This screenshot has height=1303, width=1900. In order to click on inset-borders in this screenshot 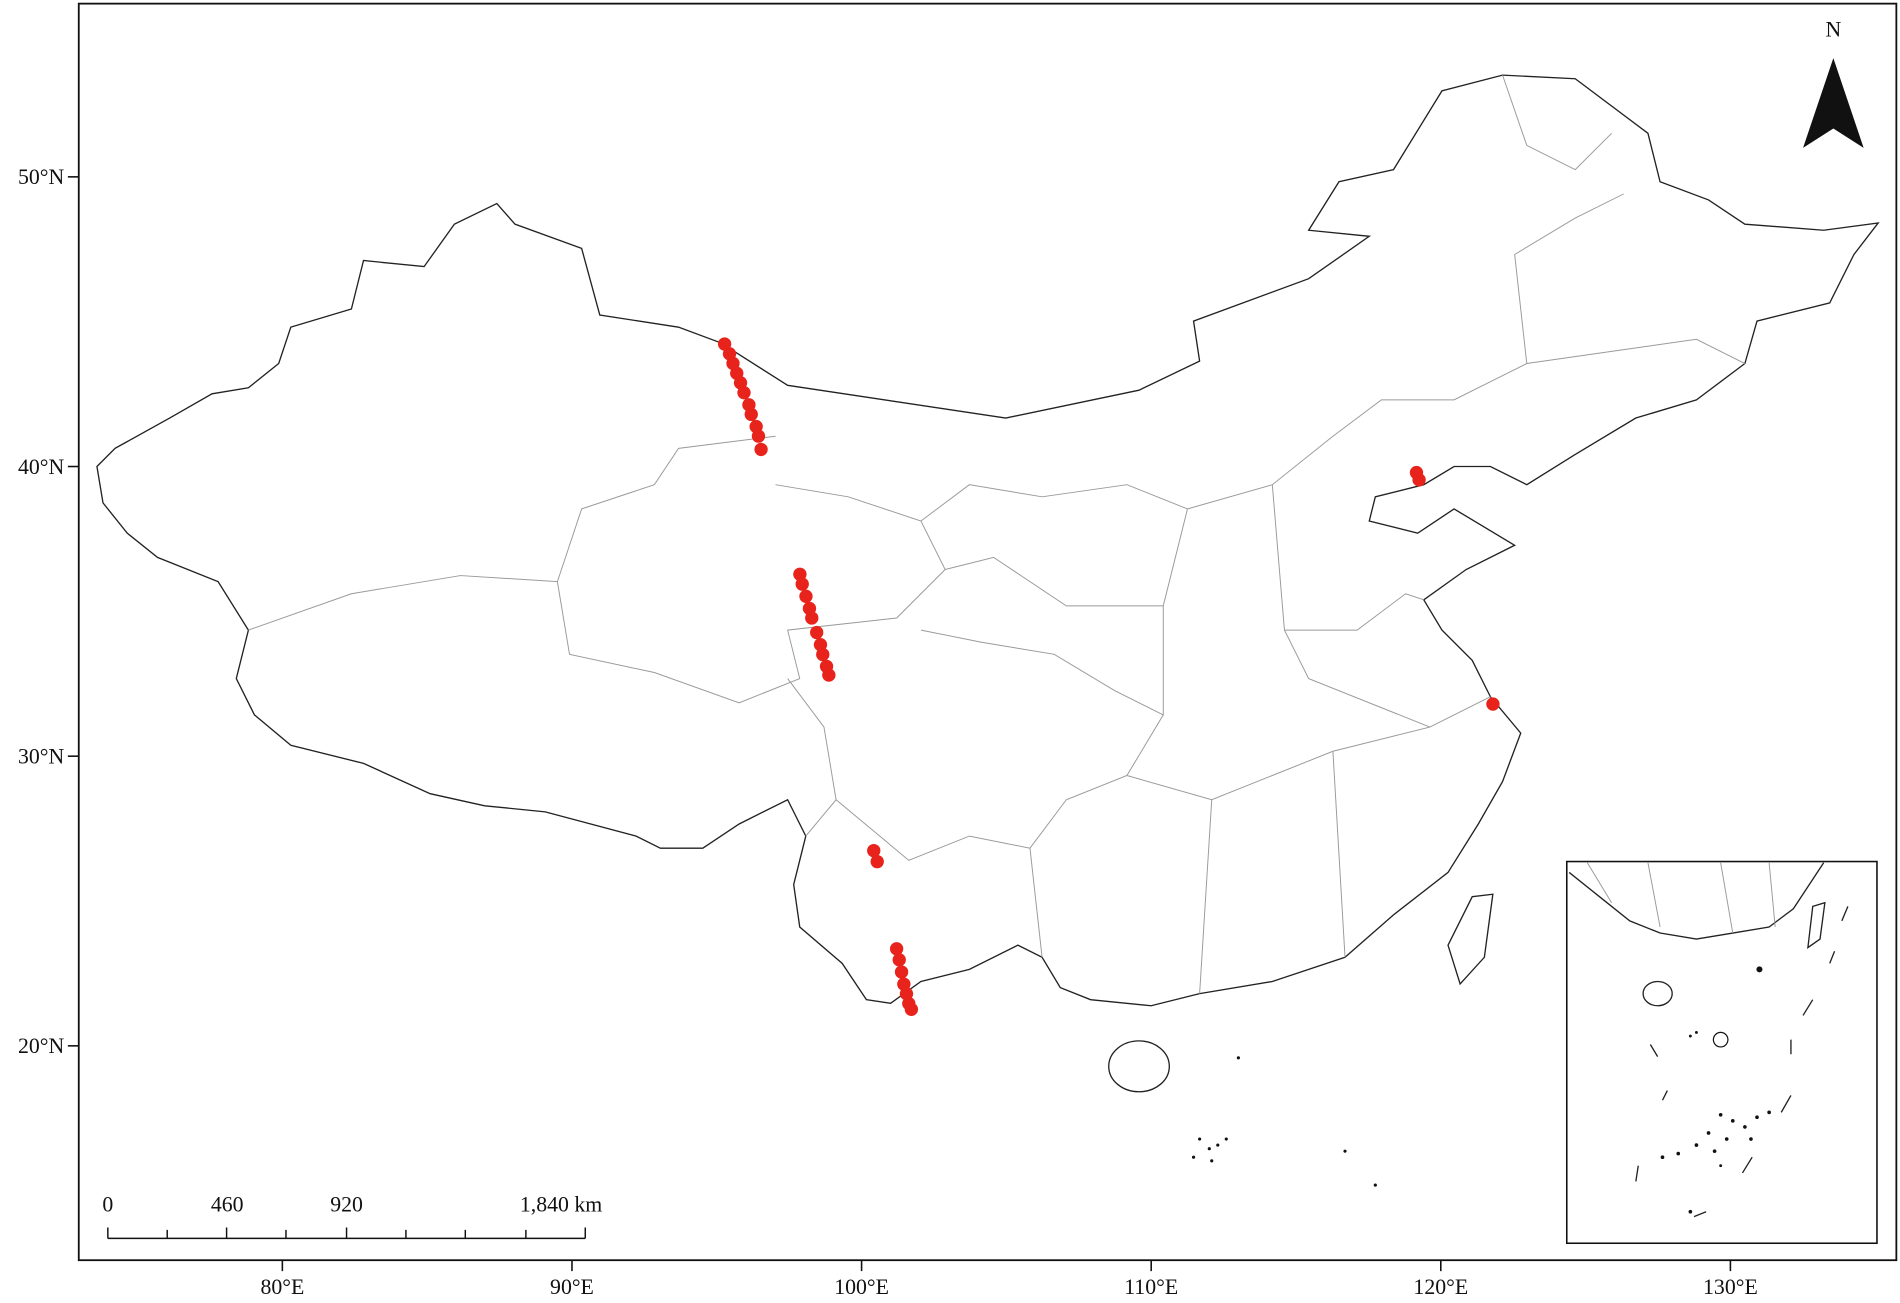, I will do `click(1681, 898)`.